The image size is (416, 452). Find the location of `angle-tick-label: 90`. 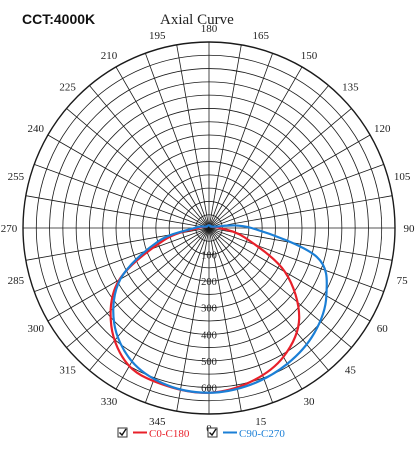

angle-tick-label: 90 is located at coordinates (410, 229).